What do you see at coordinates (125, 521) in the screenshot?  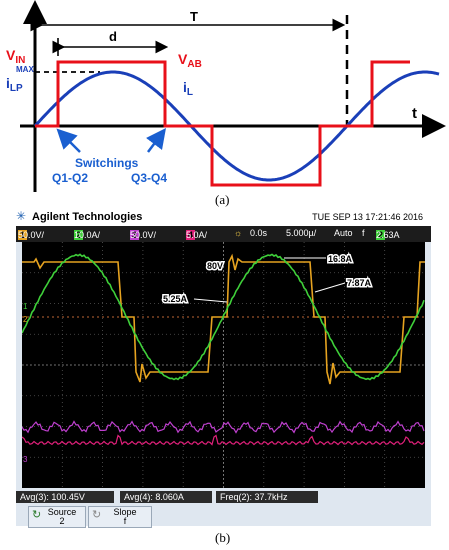 I see `slope-value: f` at bounding box center [125, 521].